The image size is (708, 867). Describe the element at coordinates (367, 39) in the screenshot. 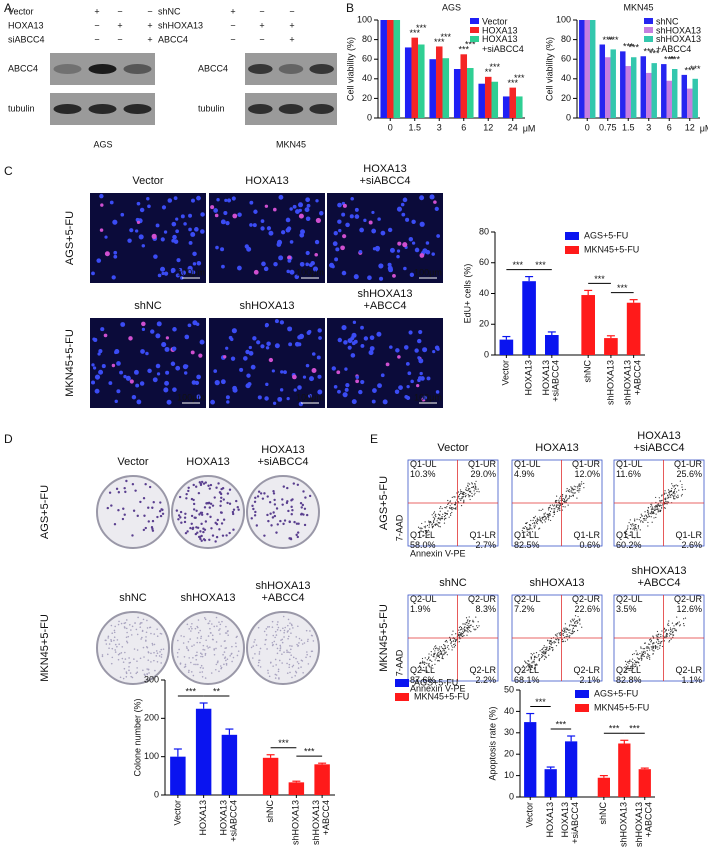

I see `y-tick-label: 80` at that location.